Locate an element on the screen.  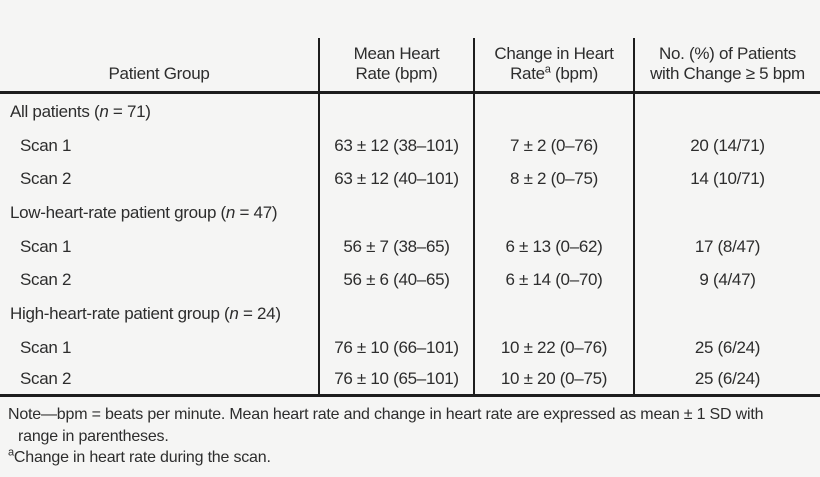
cell-change-hr: 6 ± 14 (0–70) is located at coordinates (553, 279).